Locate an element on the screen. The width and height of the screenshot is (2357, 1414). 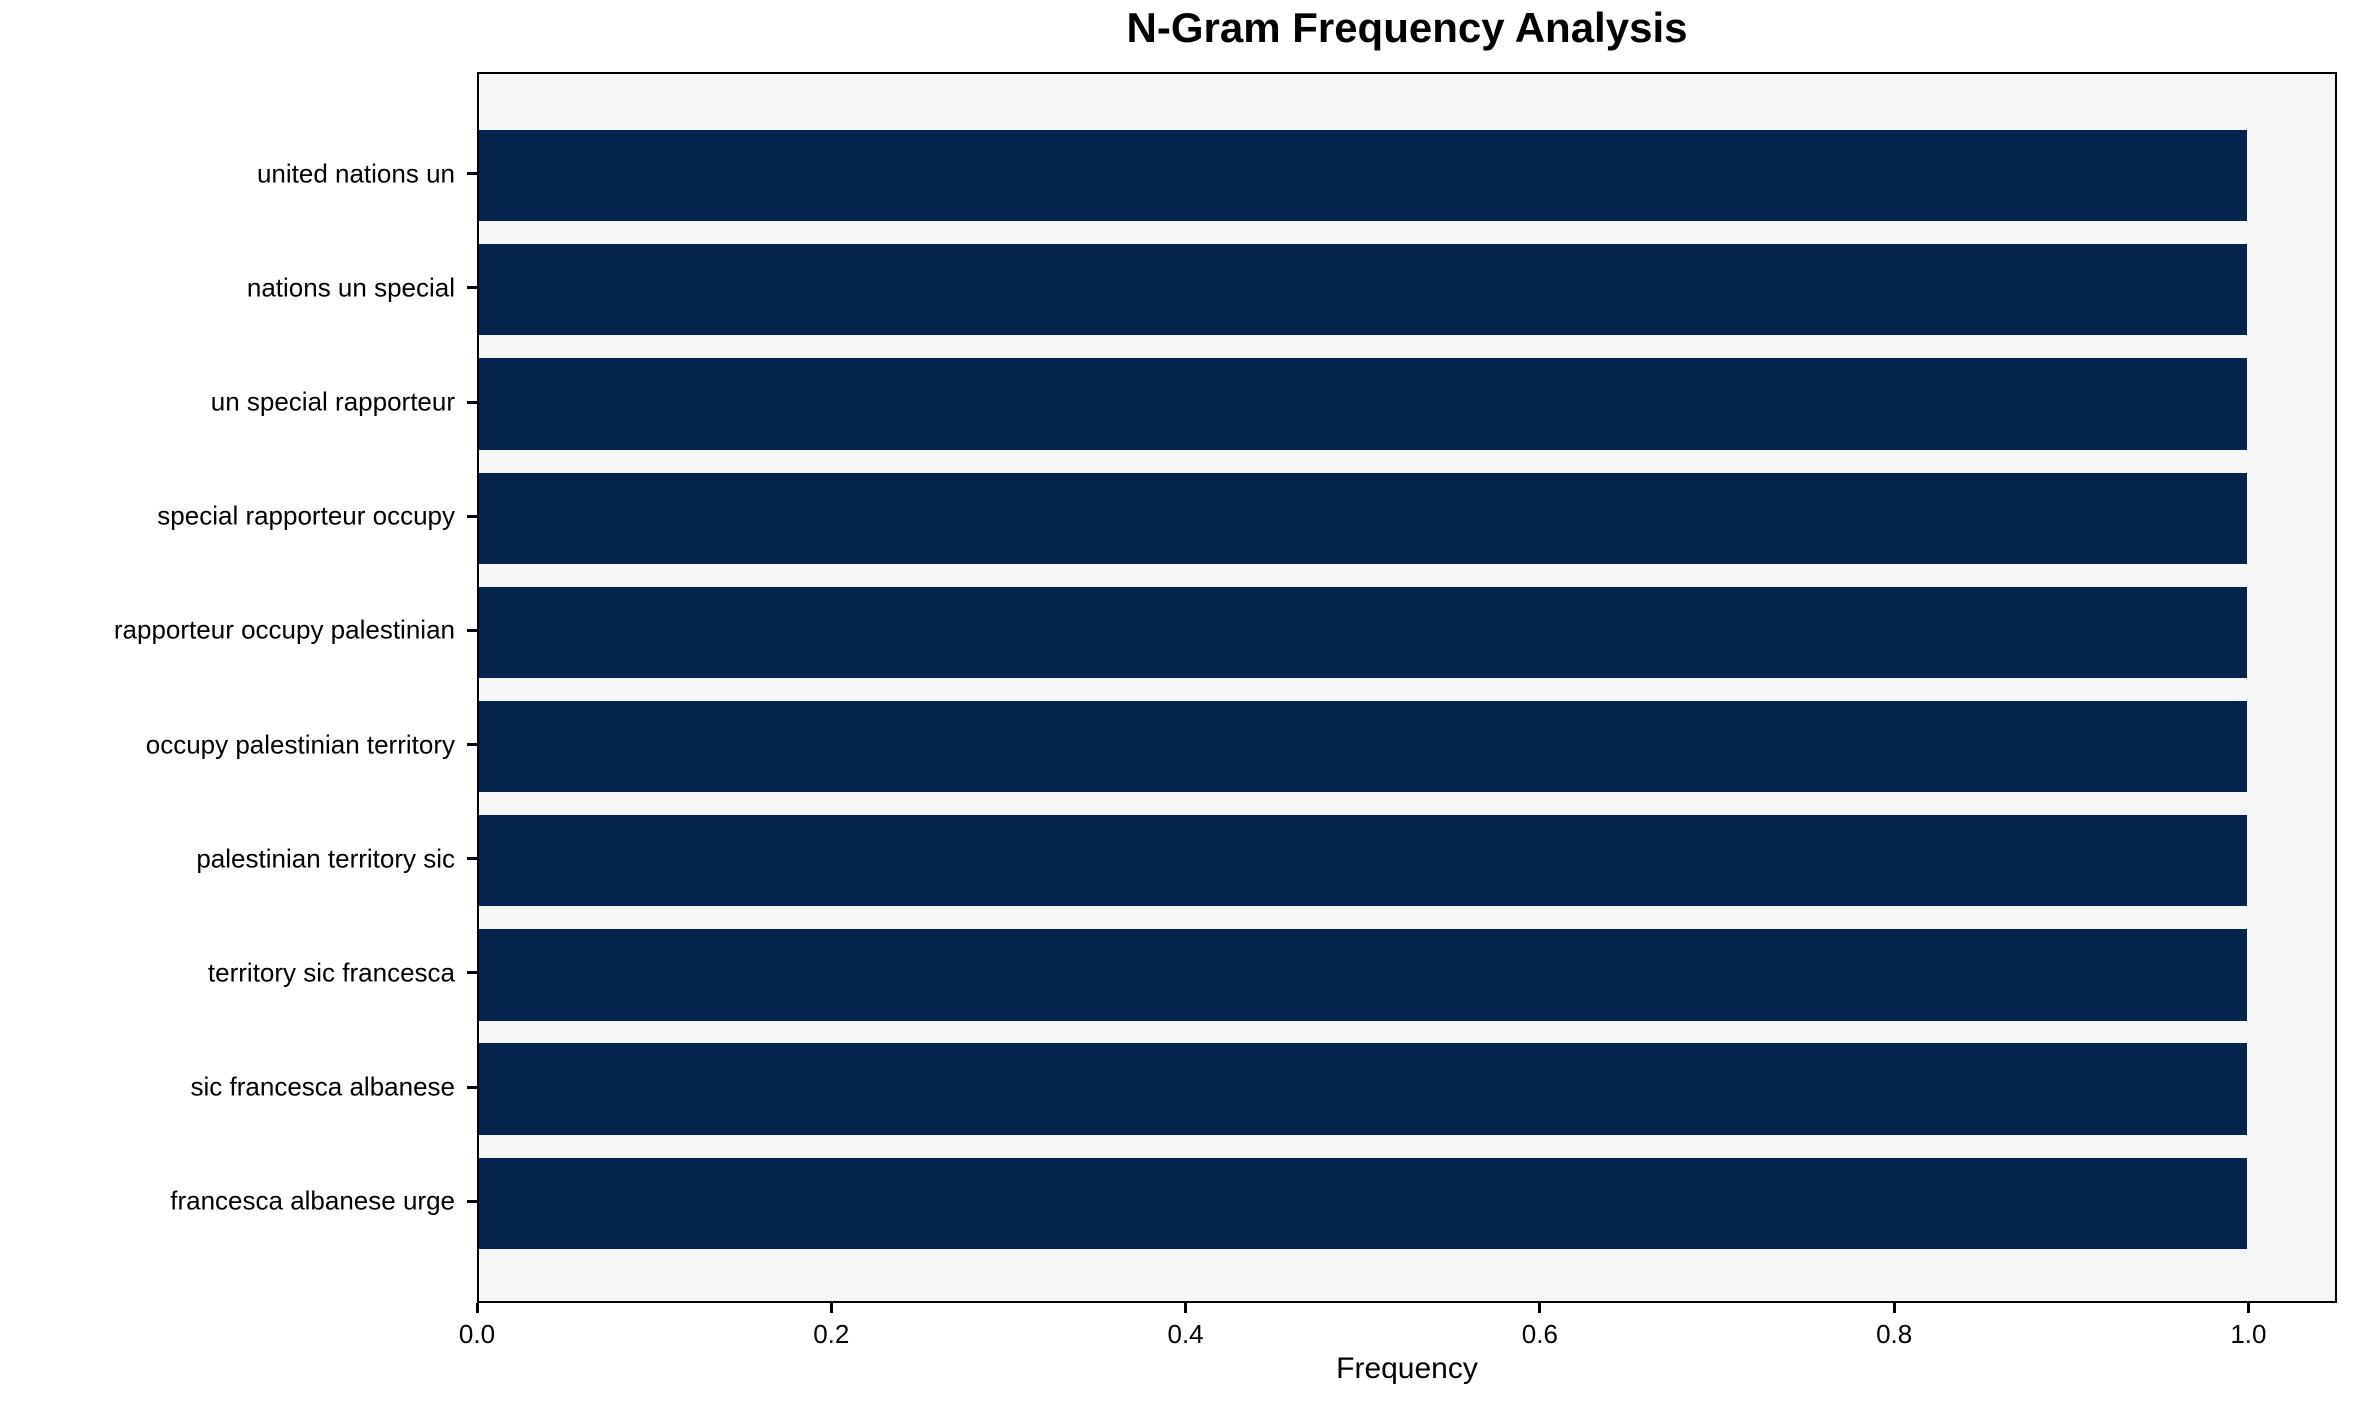
y-axis-label: united nations un is located at coordinates (355, 173).